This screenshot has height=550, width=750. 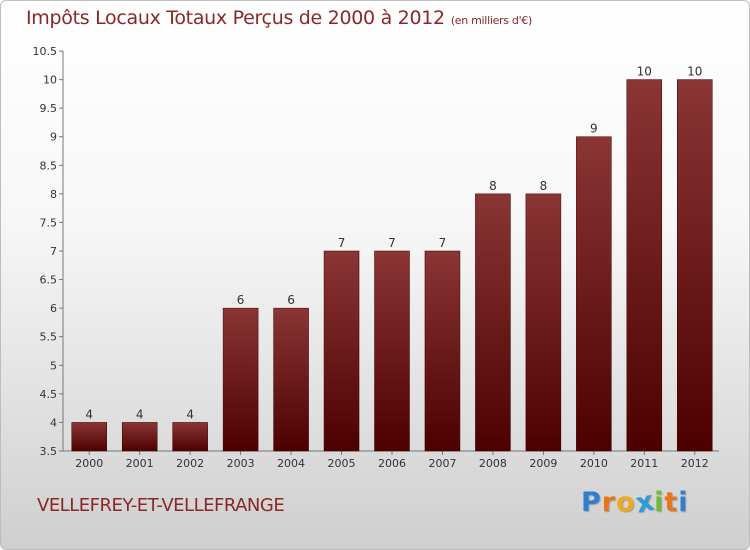 I want to click on commune-name: VELLEFREY-ET-VELLEFRANGE, so click(x=161, y=505).